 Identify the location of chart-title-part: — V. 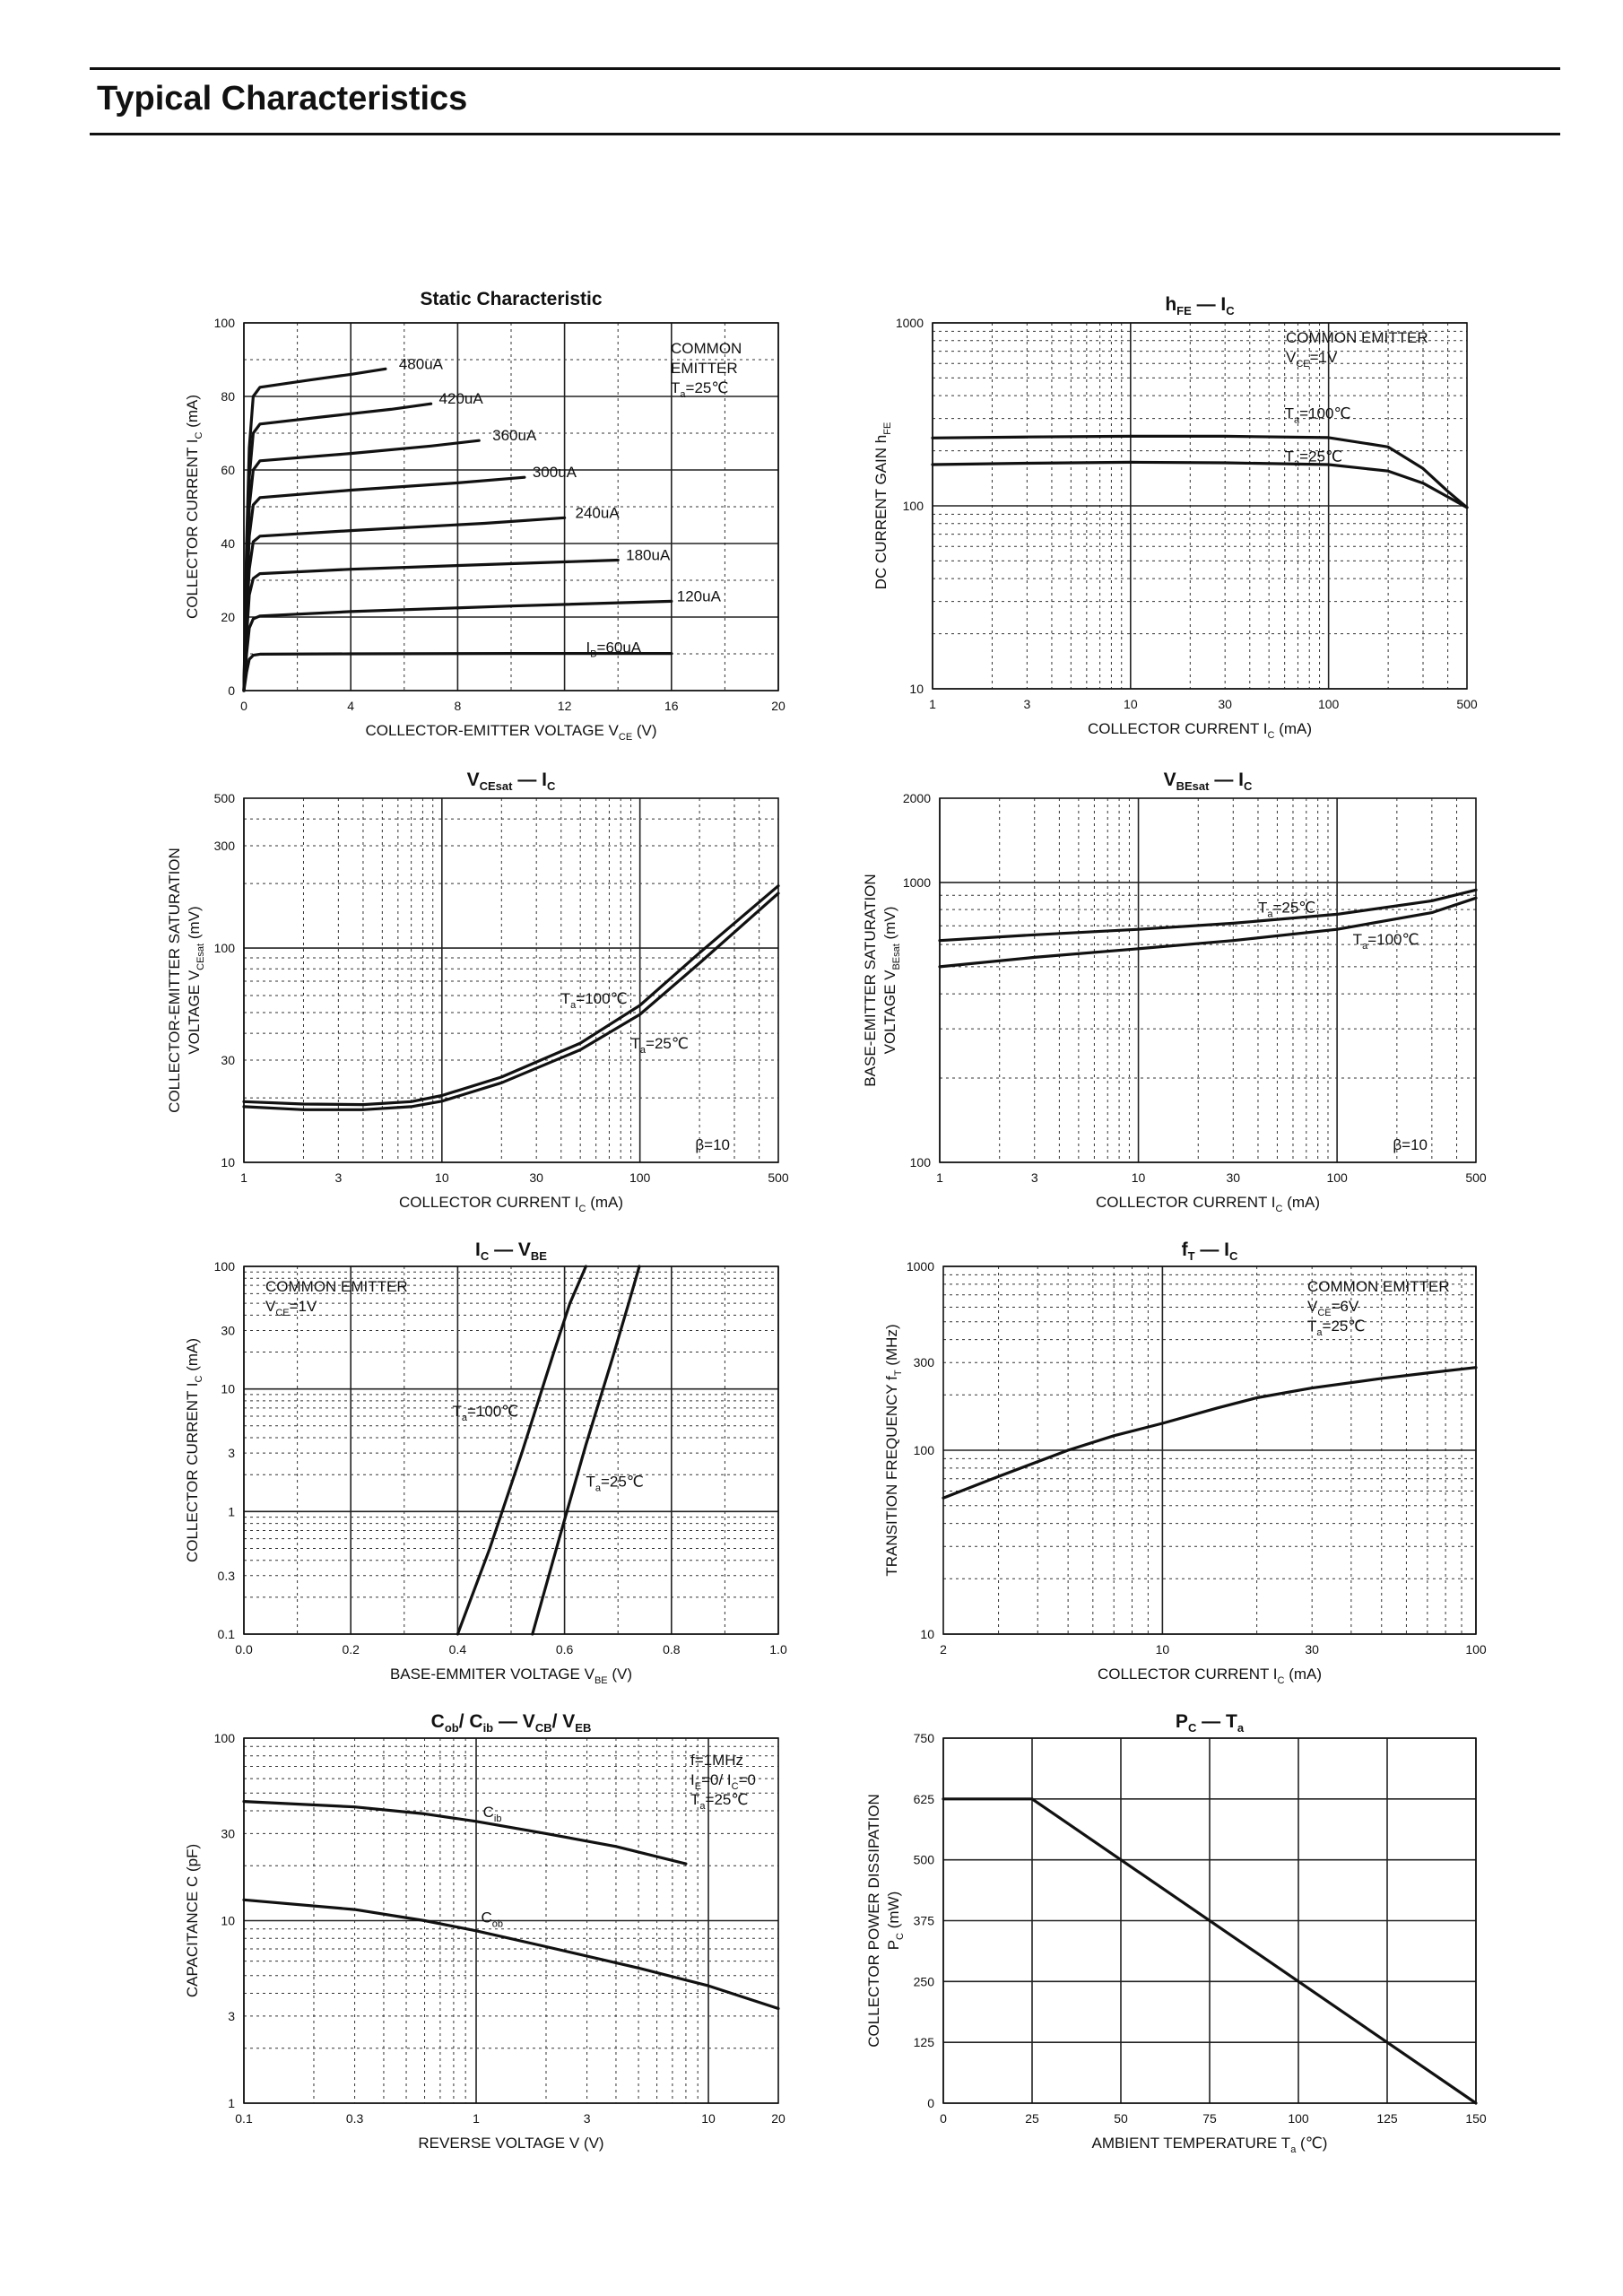
(514, 1721).